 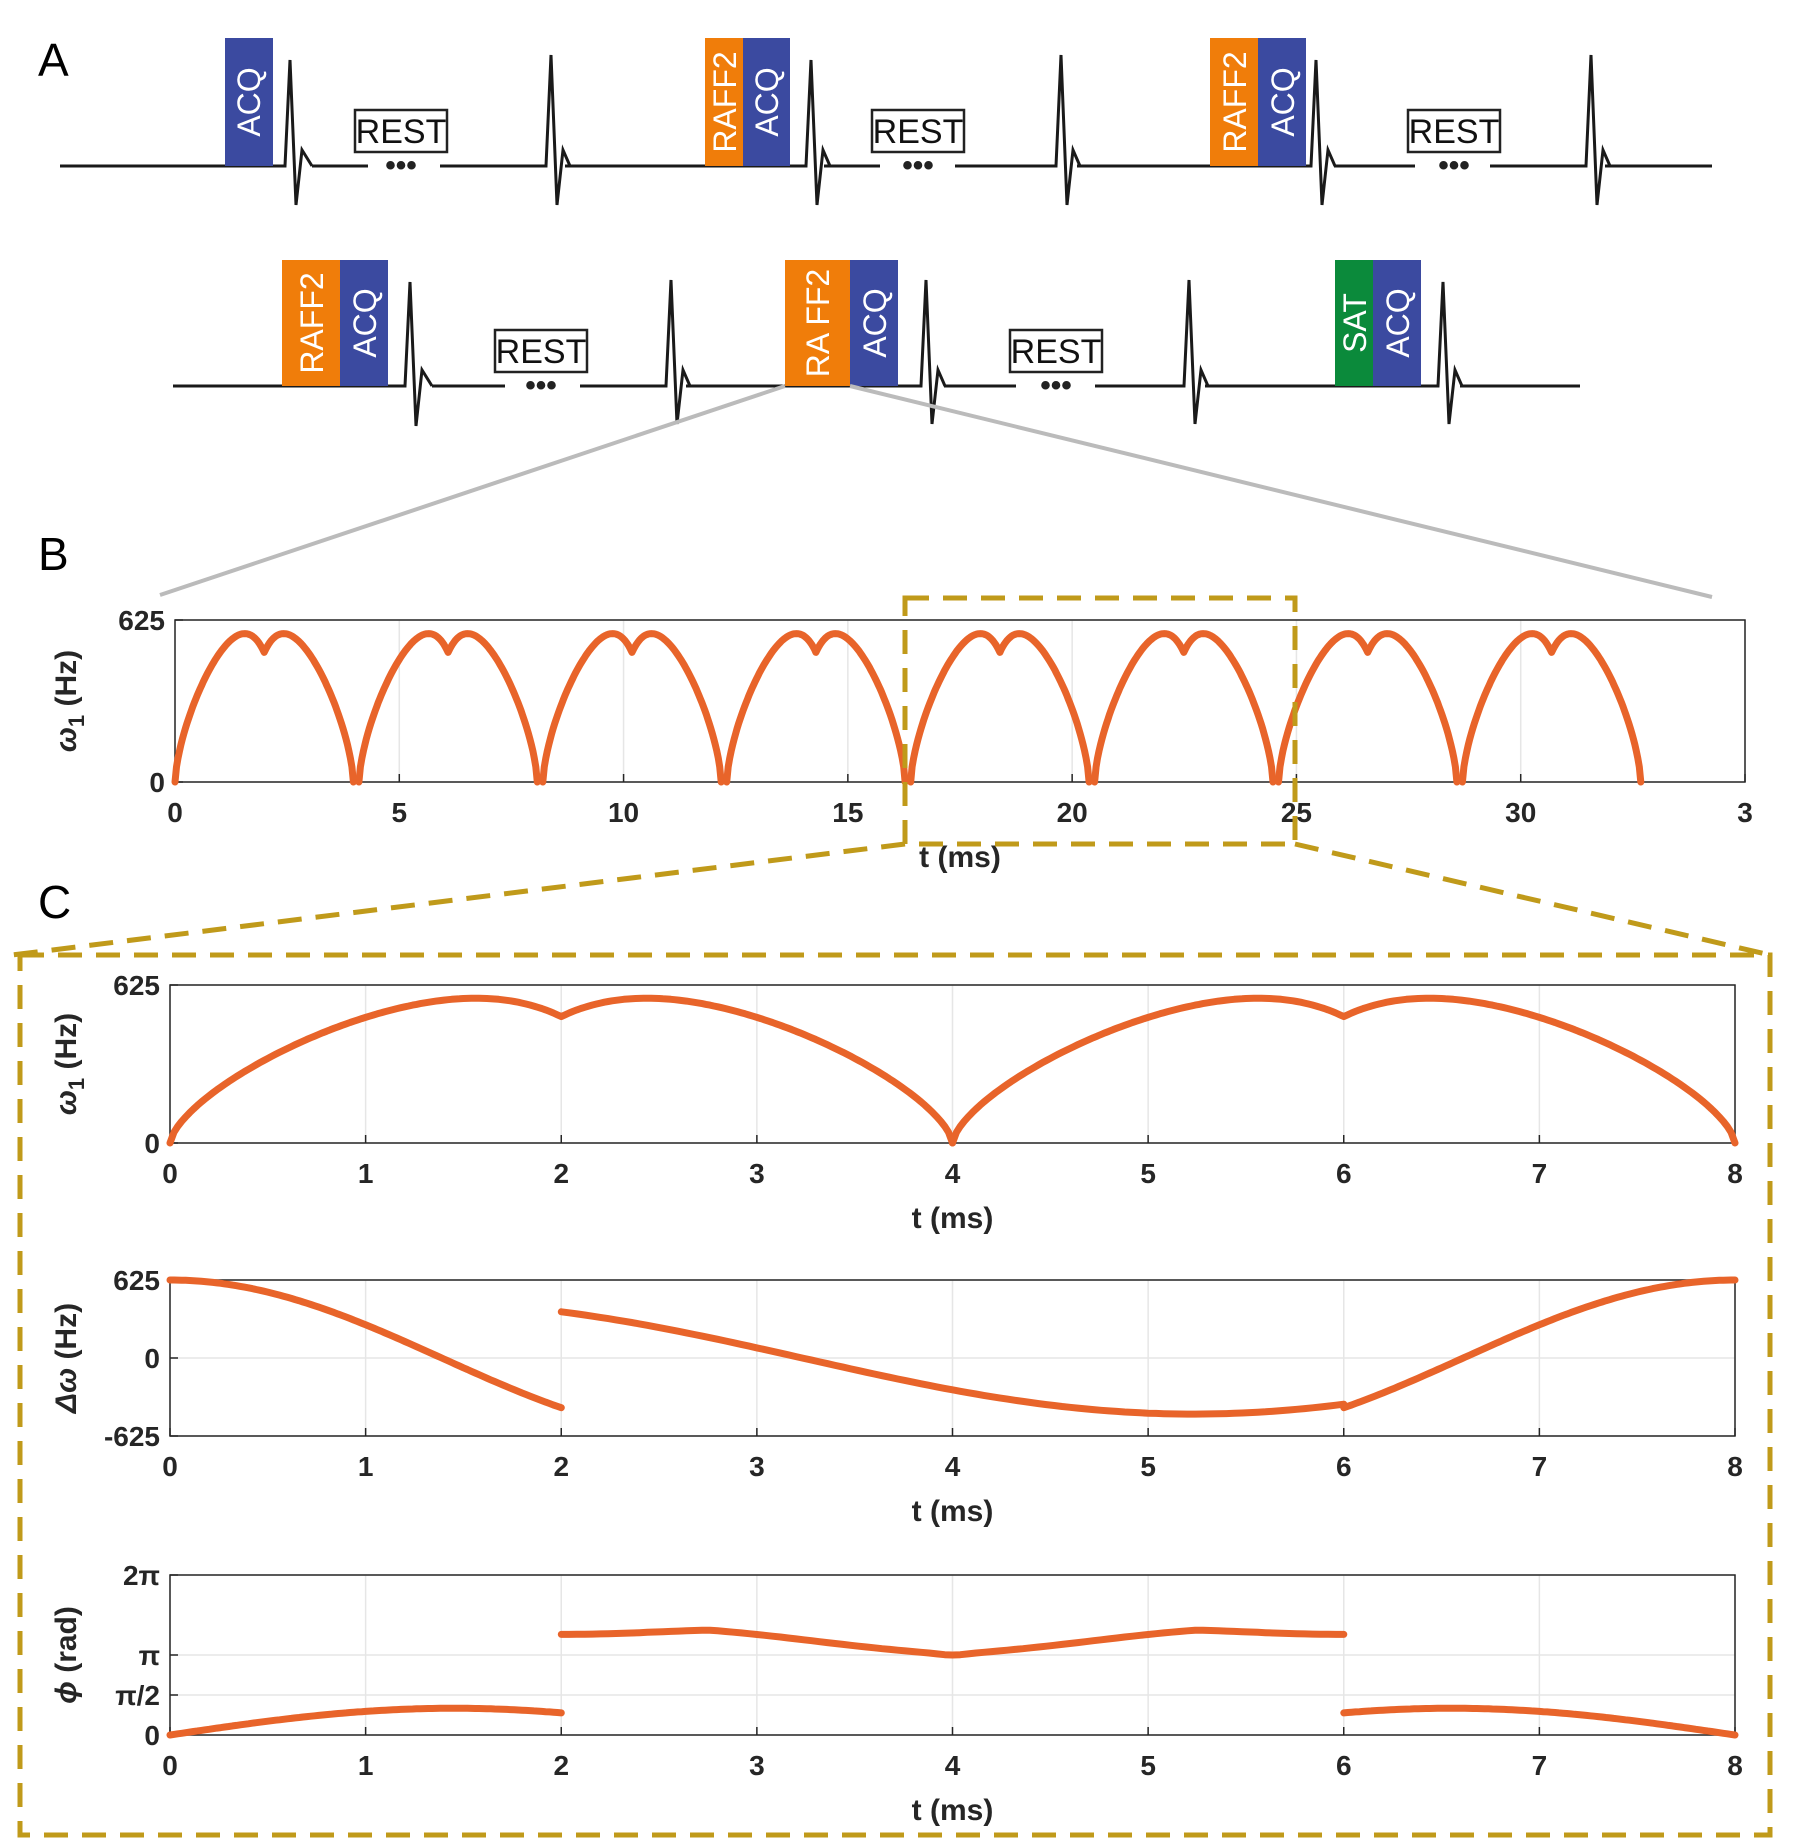 I want to click on block-raff2: RA FF2, so click(x=817, y=323).